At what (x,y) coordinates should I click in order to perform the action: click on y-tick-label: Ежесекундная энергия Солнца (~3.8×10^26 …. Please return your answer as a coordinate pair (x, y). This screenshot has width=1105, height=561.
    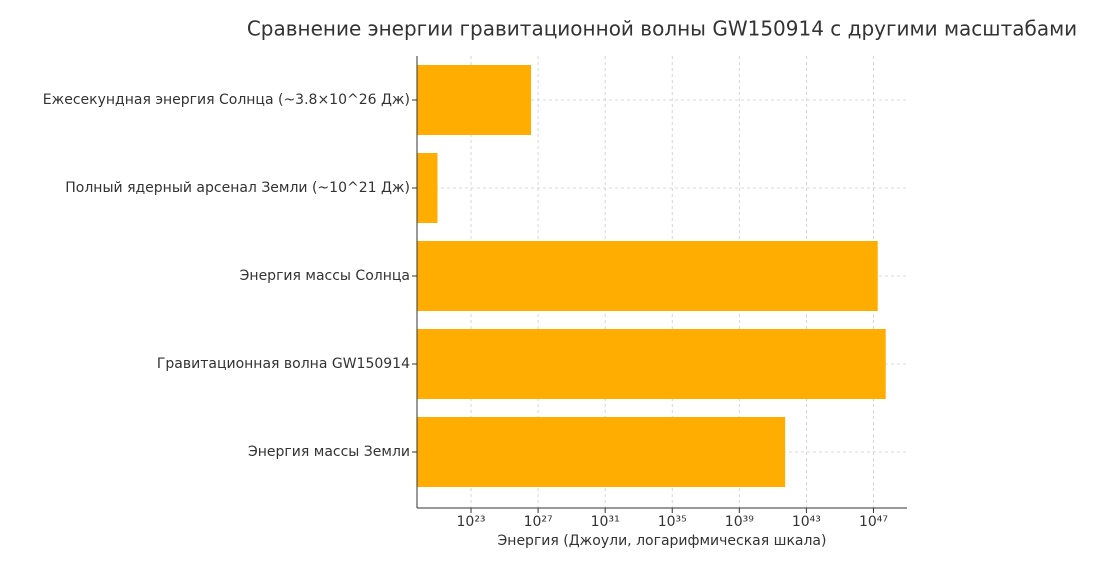
    Looking at the image, I should click on (226, 100).